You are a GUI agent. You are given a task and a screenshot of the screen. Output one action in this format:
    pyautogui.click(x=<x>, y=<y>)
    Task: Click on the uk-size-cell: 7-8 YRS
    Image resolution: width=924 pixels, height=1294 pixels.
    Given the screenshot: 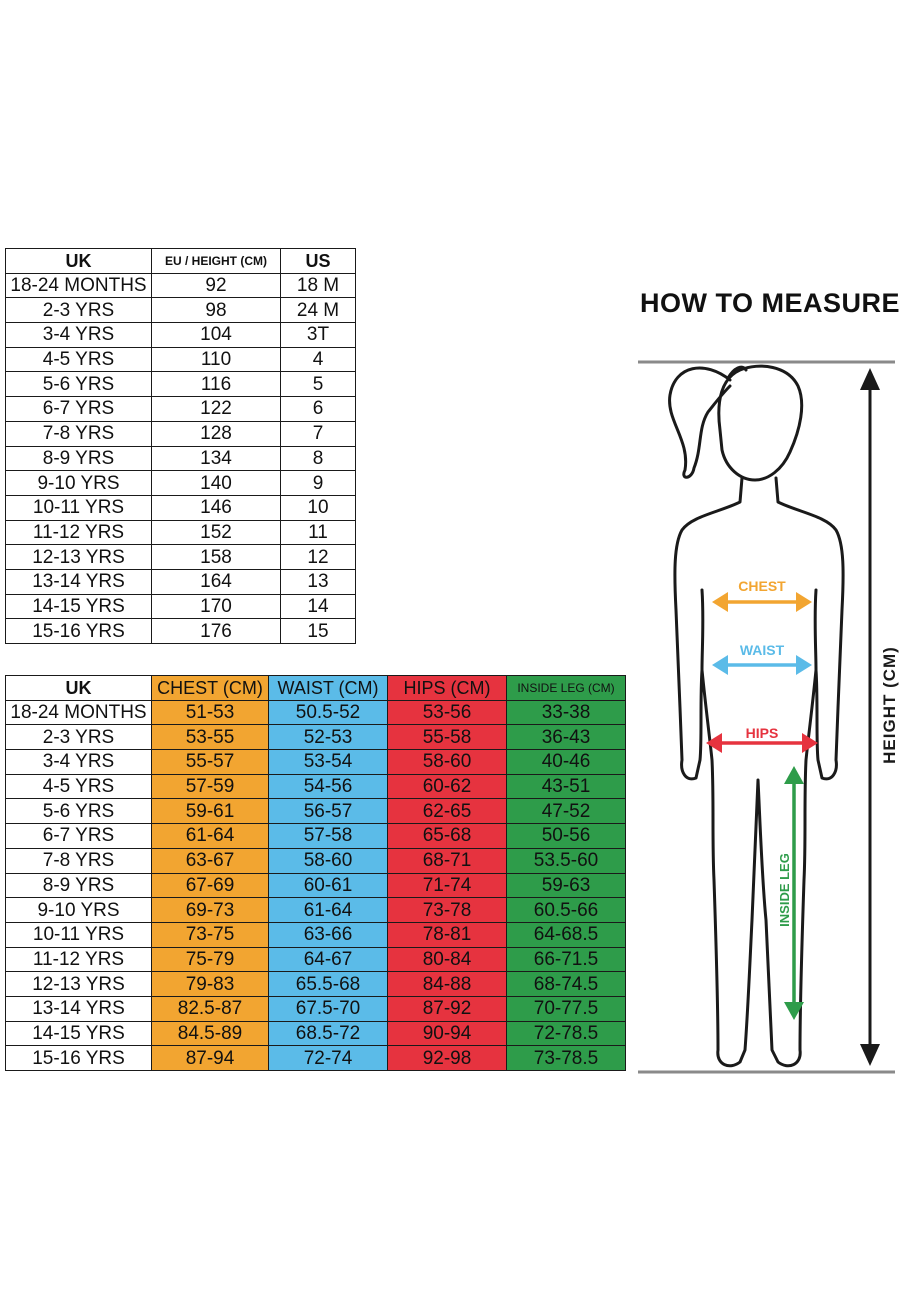 What is the action you would take?
    pyautogui.click(x=78, y=433)
    